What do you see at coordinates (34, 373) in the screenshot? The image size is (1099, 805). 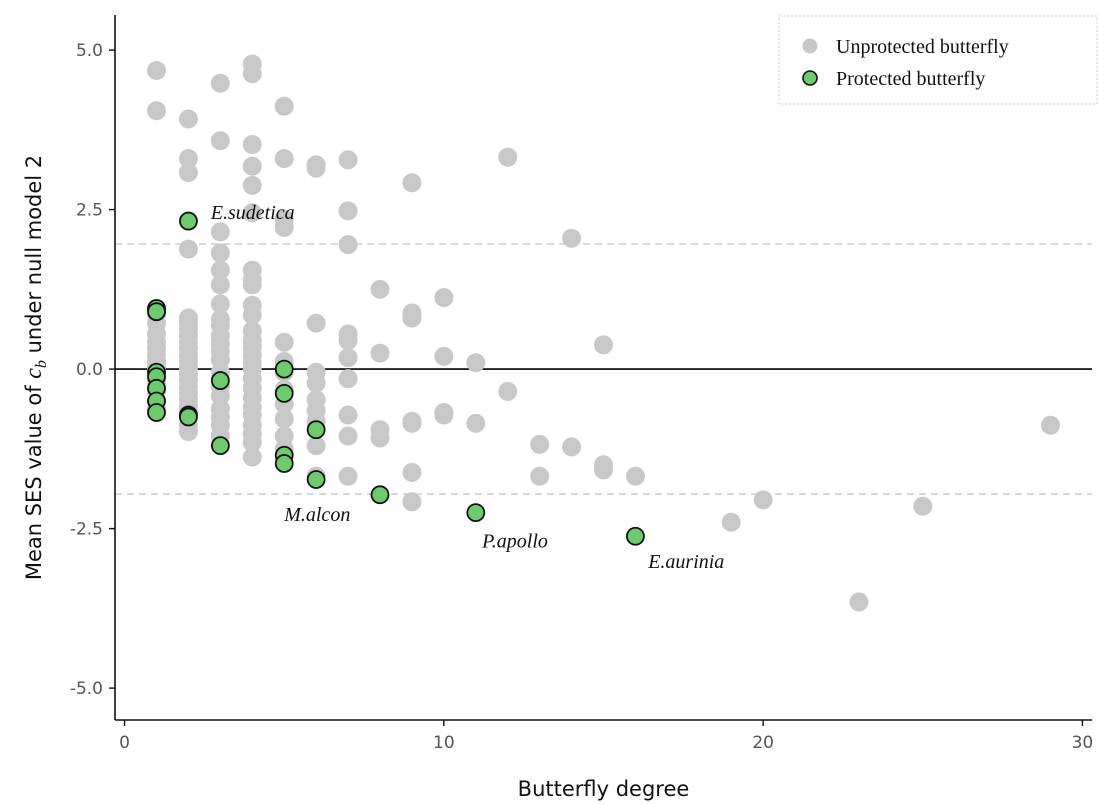 I see `y-axis-title-symbol: c` at bounding box center [34, 373].